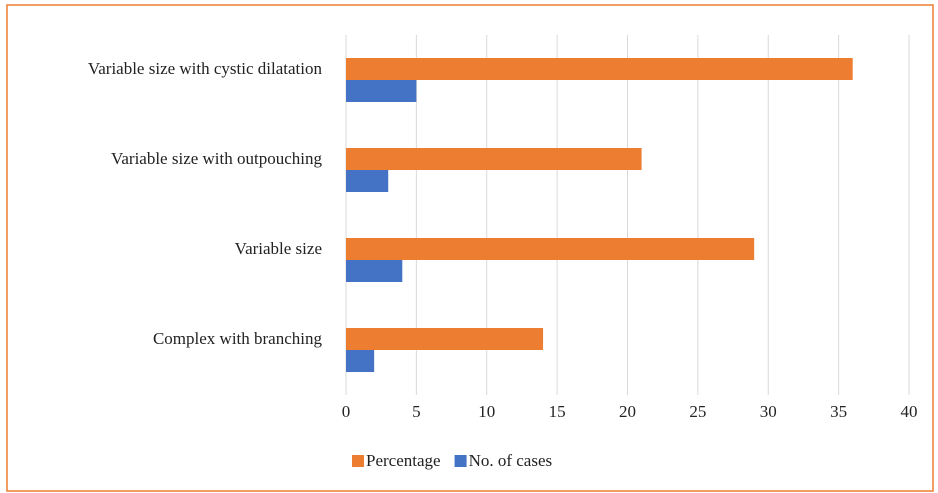 The width and height of the screenshot is (938, 493). I want to click on y-tick-label: Complex with branching, so click(238, 338).